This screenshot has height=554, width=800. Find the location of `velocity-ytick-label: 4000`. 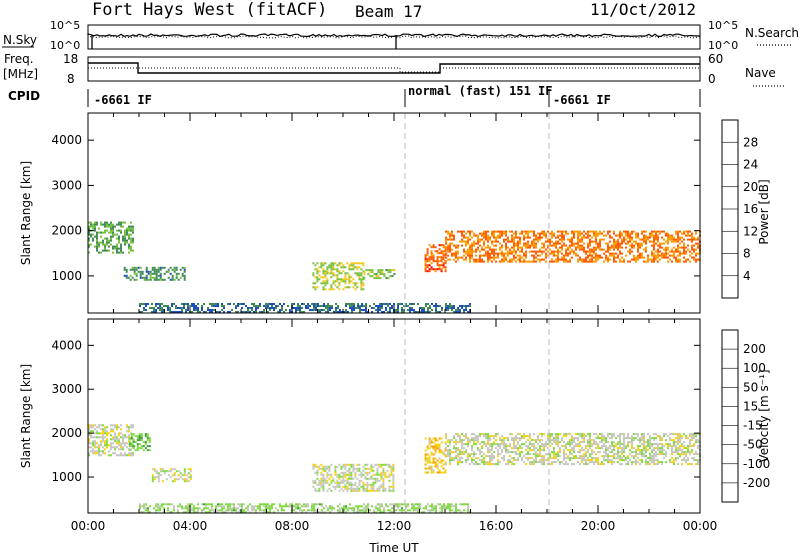

velocity-ytick-label: 4000 is located at coordinates (66, 345).